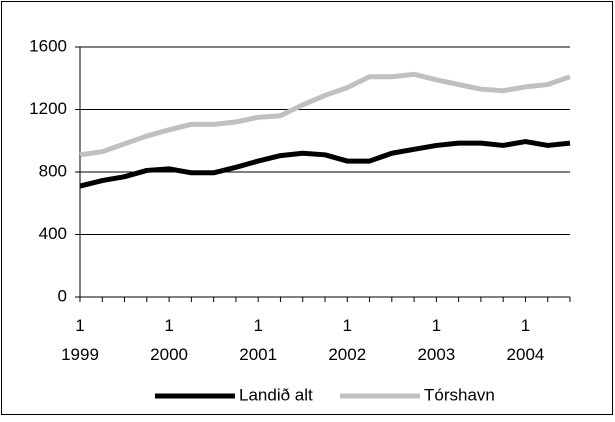 Image resolution: width=615 pixels, height=422 pixels. I want to click on y-tick-label: 800, so click(53, 170).